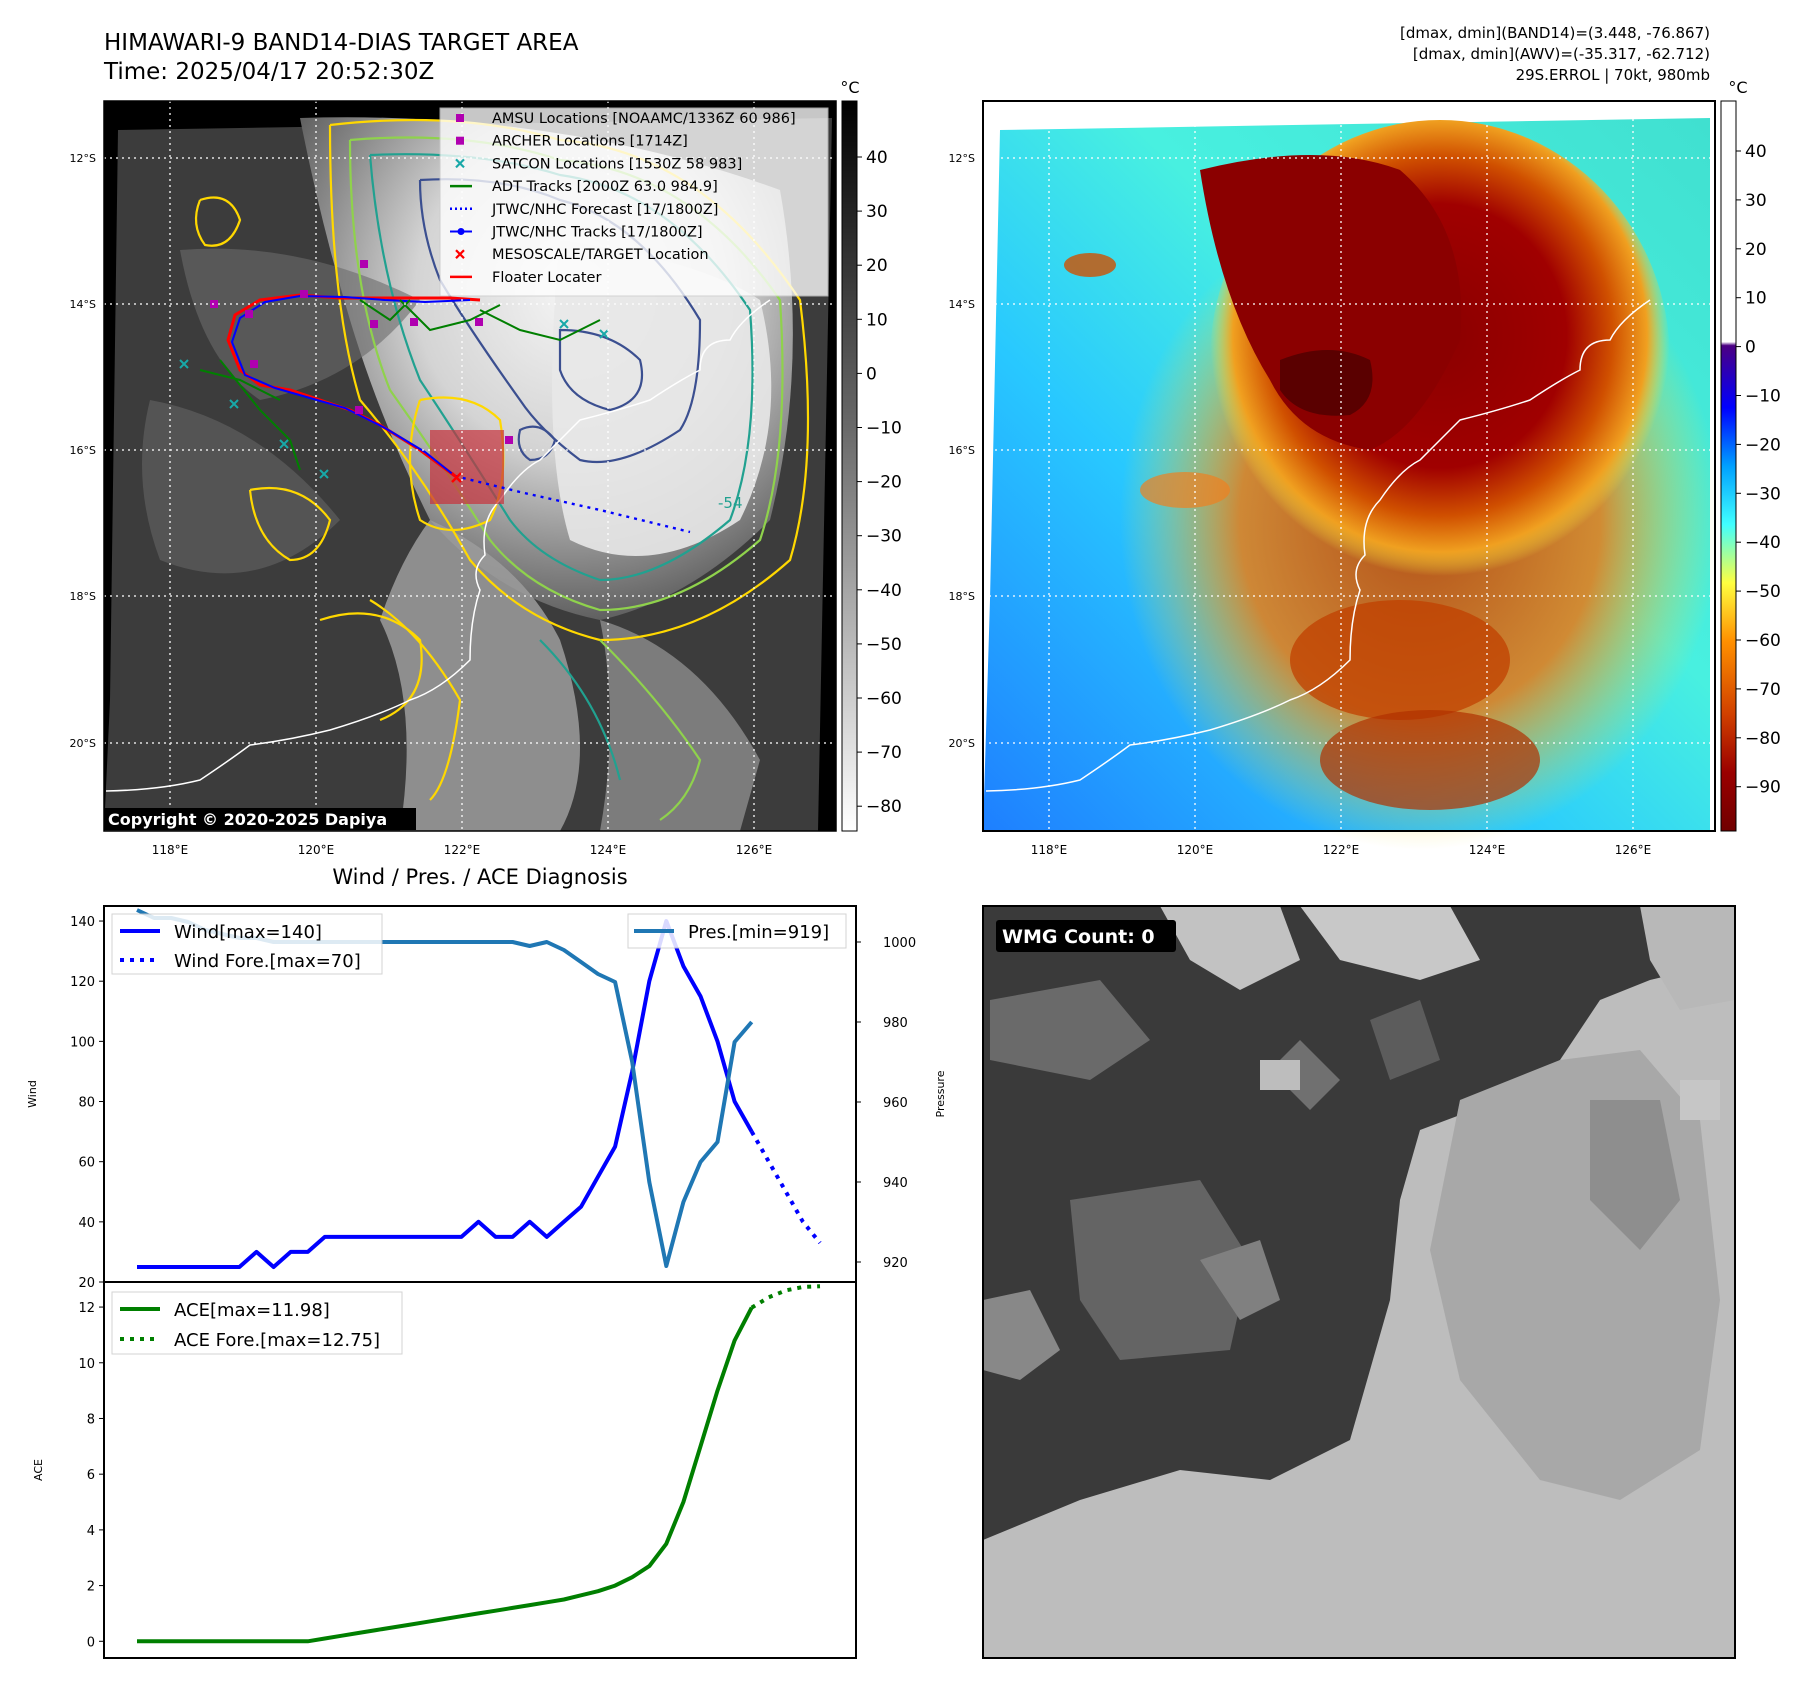  What do you see at coordinates (617, 164) in the screenshot?
I see `legend-label: SATCON Locations [1530Z 58 983]` at bounding box center [617, 164].